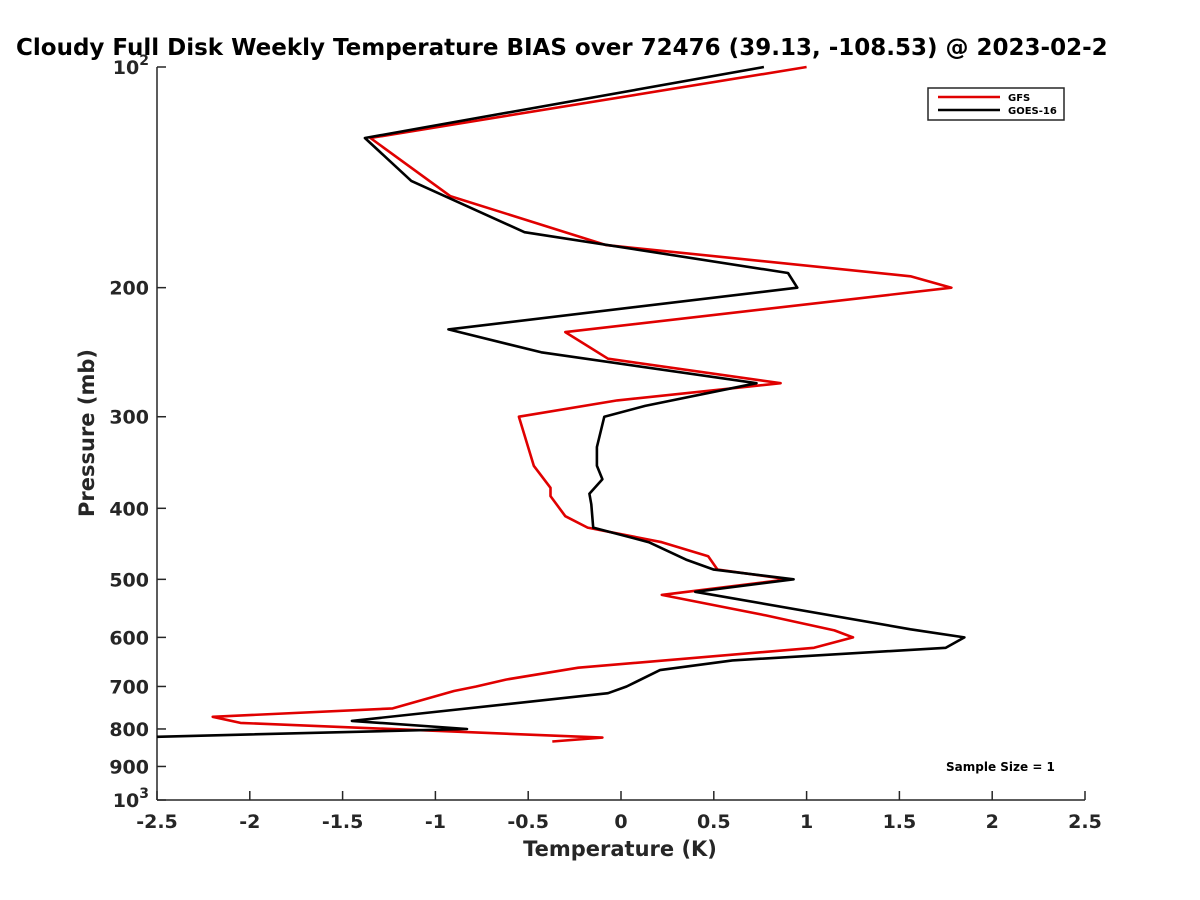 This screenshot has height=900, width=1200. I want to click on legend-label-gfs: GFS, so click(1019, 98).